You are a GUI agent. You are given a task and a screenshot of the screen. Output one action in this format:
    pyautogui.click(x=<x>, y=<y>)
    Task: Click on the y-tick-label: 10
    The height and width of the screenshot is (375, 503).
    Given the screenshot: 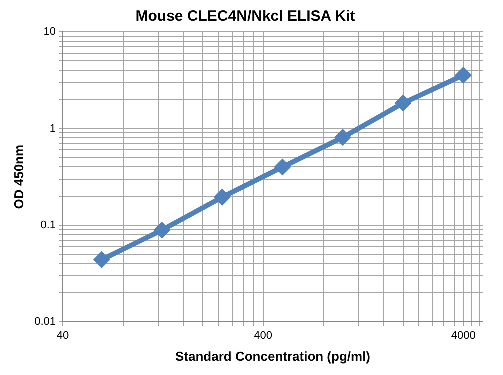 What is the action you would take?
    pyautogui.click(x=50, y=32)
    